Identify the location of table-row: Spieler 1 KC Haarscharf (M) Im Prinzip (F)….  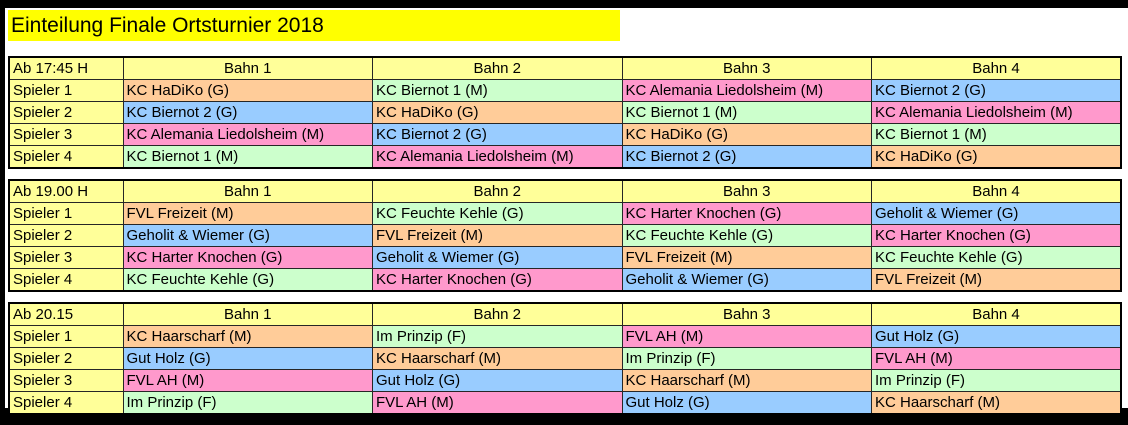
(565, 336).